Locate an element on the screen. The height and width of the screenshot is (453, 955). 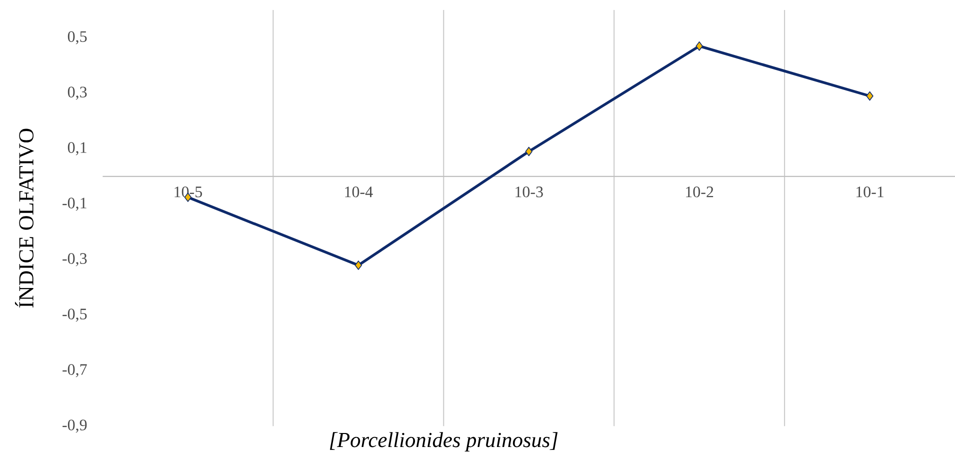
y-tick-label: -0,7 is located at coordinates (74, 371).